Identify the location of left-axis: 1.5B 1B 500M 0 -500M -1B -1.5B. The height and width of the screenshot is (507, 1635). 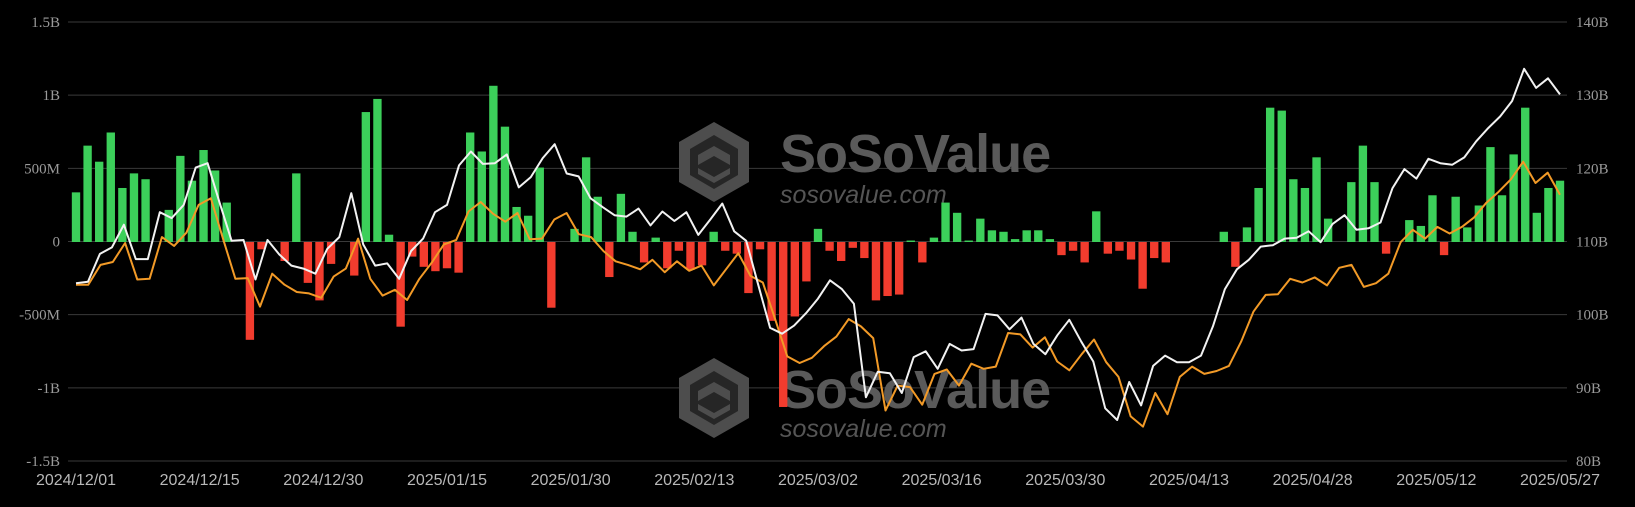
(39, 242).